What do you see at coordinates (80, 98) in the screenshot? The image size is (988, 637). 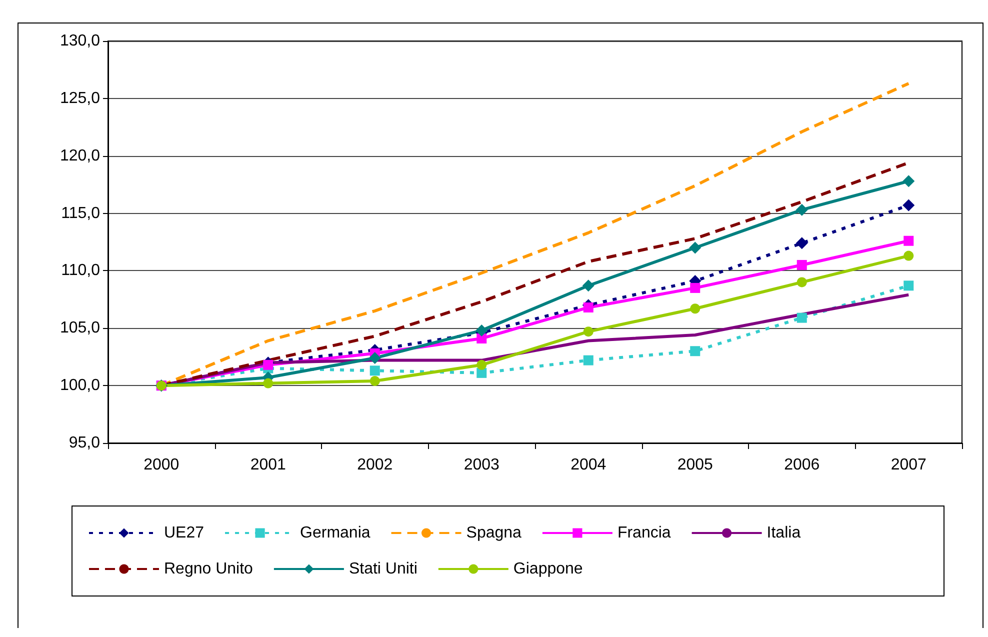 I see `y-tick-label: 125,0` at bounding box center [80, 98].